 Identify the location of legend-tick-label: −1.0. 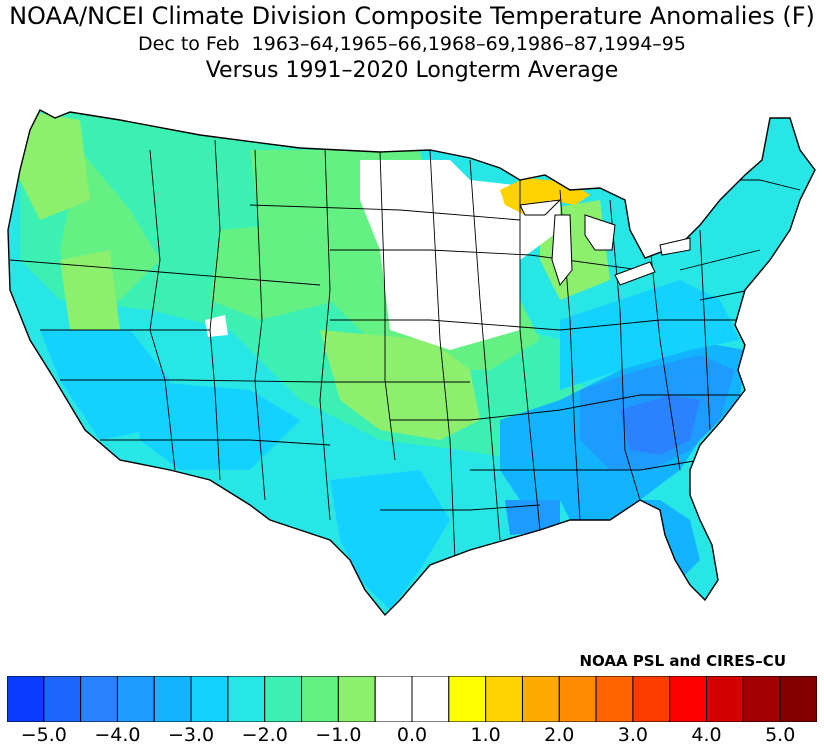
(338, 735).